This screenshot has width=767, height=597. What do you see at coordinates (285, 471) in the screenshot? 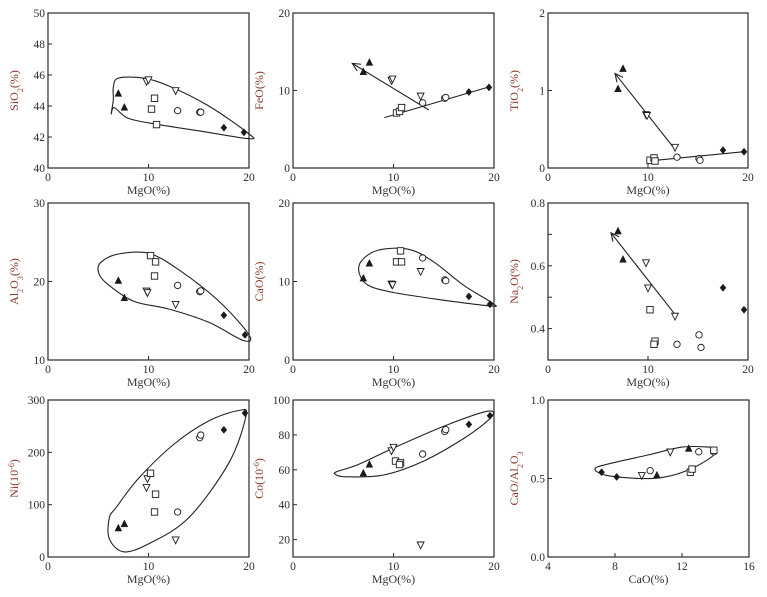
I see `y-tick-label: 60` at bounding box center [285, 471].